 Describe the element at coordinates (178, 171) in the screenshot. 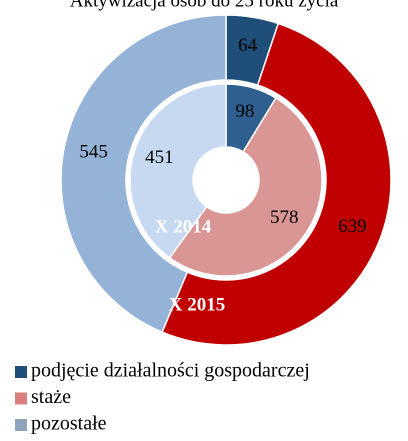

I see `donut-slice` at that location.